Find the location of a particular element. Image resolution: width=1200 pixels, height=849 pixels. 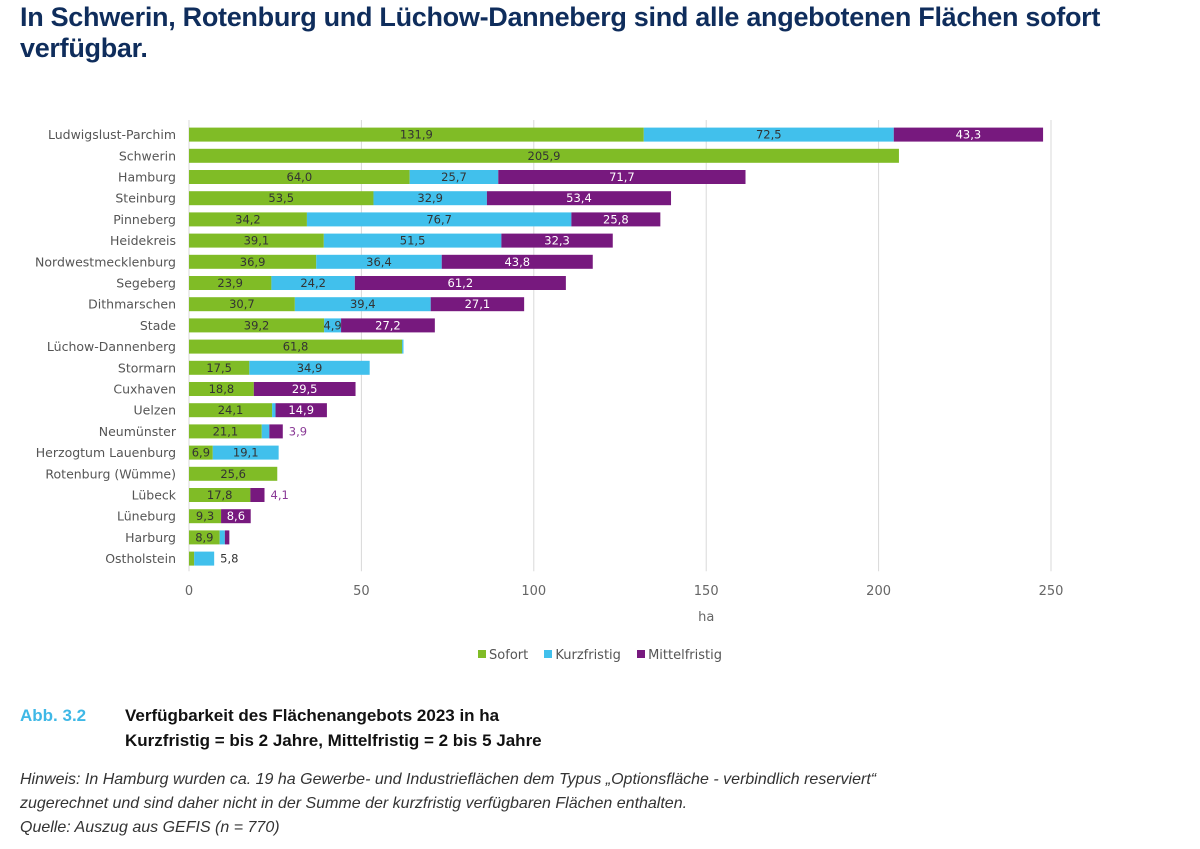

data-label-sofort-stormarn: 17,5 is located at coordinates (219, 368).